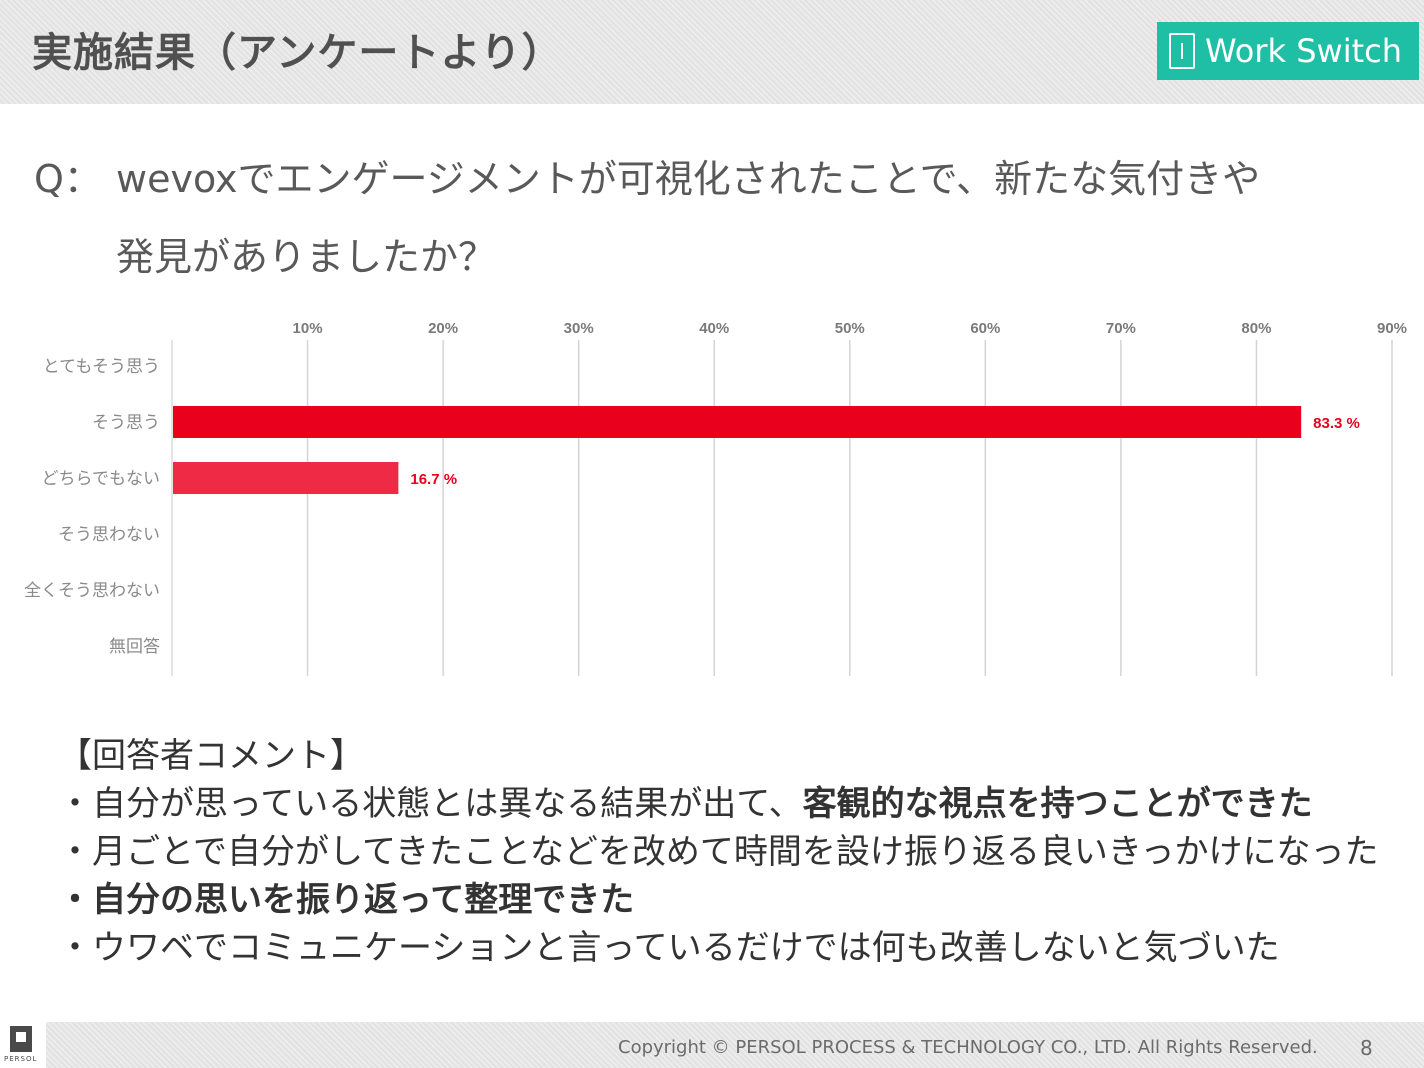  Describe the element at coordinates (685, 804) in the screenshot. I see `comment-item: ・自分が思っている状態とは異なる結果が出て、客観的な視点を持つことができた` at that location.